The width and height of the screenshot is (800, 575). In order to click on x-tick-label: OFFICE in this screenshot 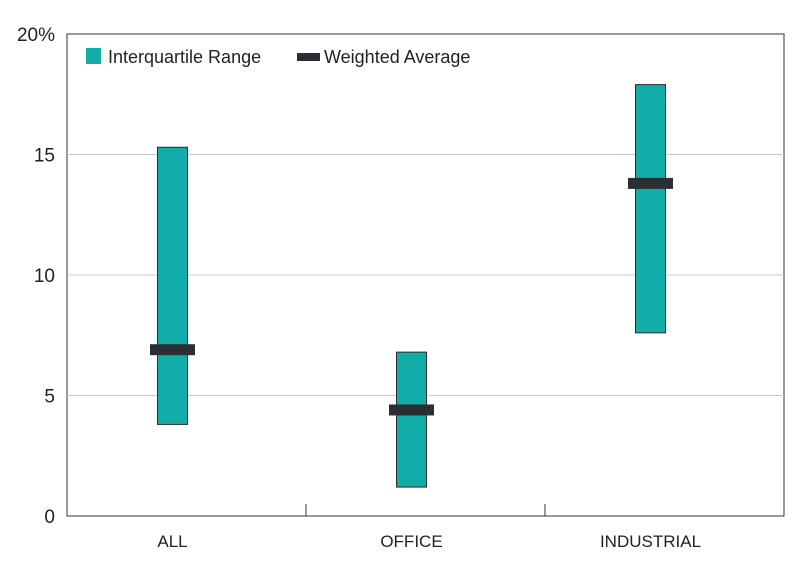, I will do `click(411, 541)`.